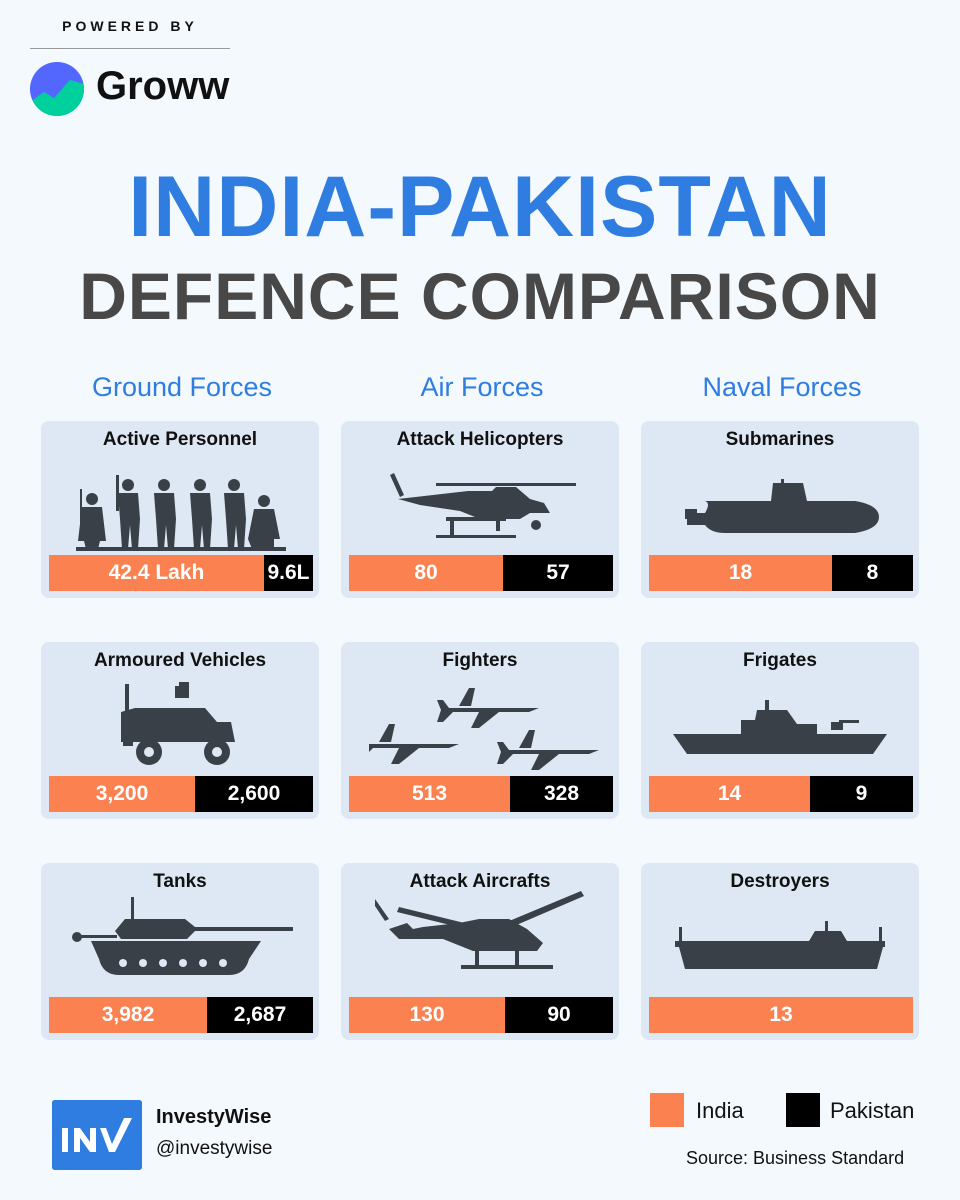  Describe the element at coordinates (480, 207) in the screenshot. I see `page-title: INDIA-PAKISTAN` at that location.